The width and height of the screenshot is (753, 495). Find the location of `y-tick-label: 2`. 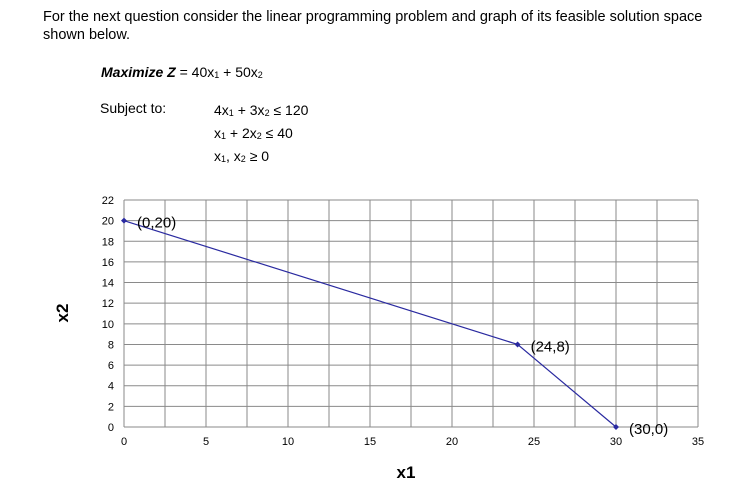

y-tick-label: 2 is located at coordinates (111, 407).